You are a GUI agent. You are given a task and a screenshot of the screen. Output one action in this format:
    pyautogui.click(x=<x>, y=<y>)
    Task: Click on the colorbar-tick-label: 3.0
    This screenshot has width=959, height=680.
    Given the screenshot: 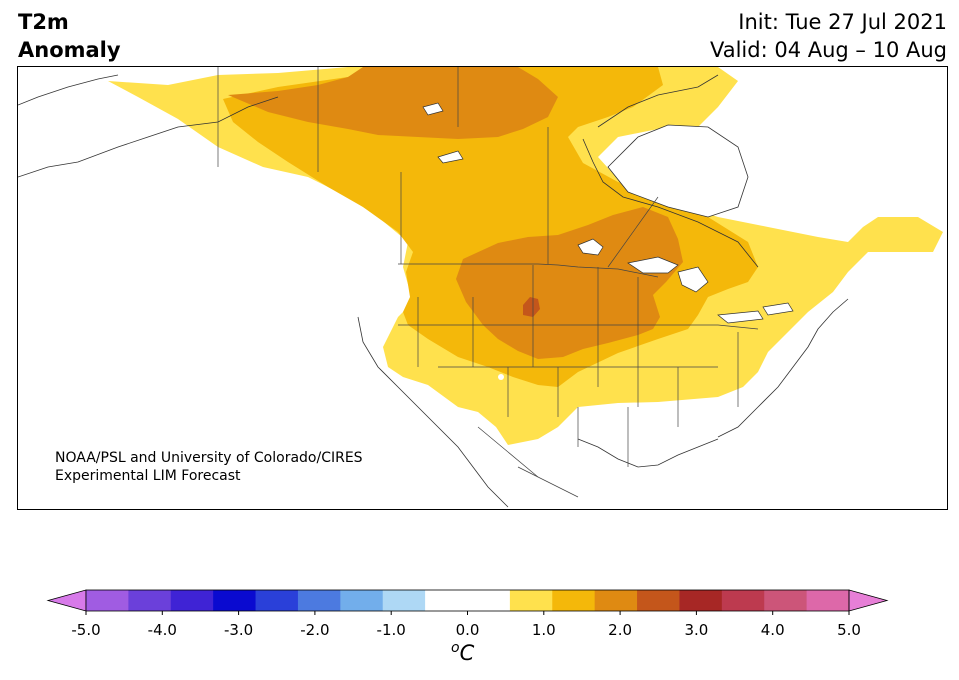 What is the action you would take?
    pyautogui.click(x=696, y=630)
    